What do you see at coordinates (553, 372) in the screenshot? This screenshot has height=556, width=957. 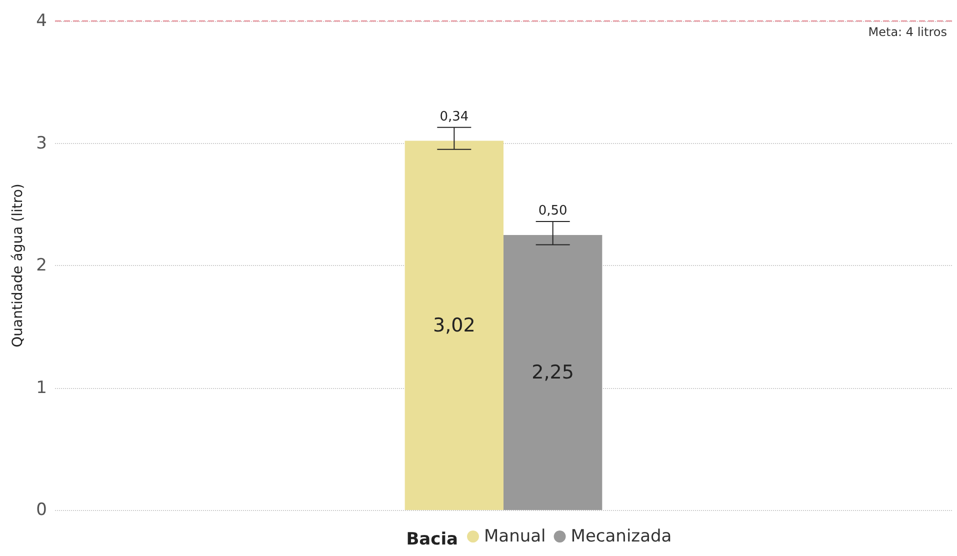 I see `data-label: 2,25` at bounding box center [553, 372].